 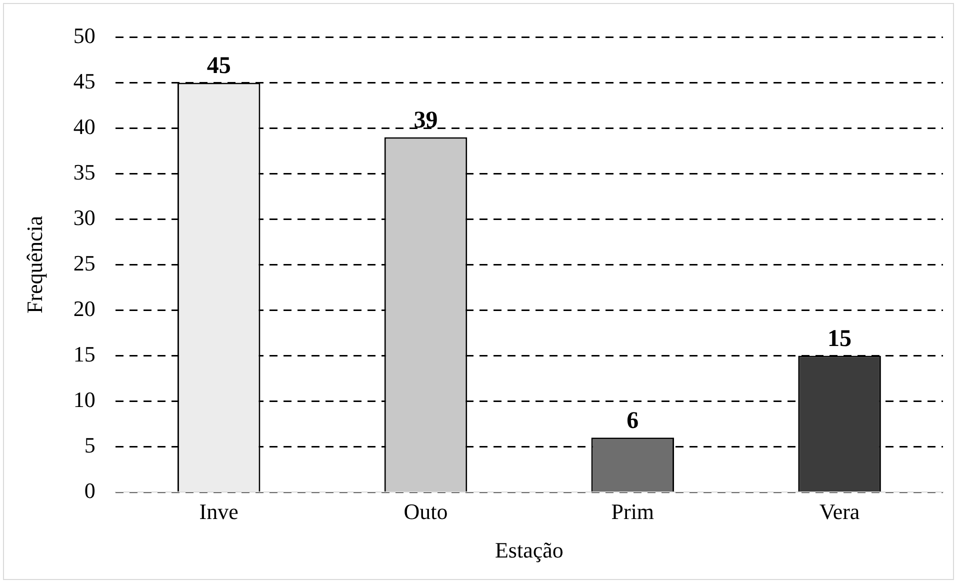 What do you see at coordinates (218, 65) in the screenshot?
I see `data-label: 45` at bounding box center [218, 65].